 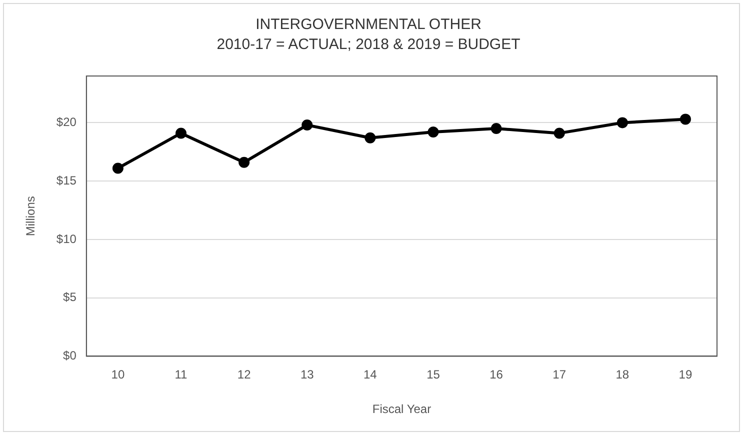 What do you see at coordinates (70, 355) in the screenshot?
I see `y-tick-label: $0` at bounding box center [70, 355].